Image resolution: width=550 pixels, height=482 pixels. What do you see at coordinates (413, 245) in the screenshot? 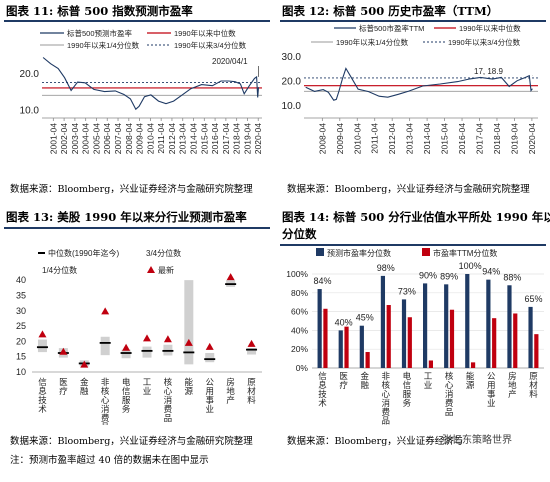
I see `fig14-title-rule` at bounding box center [413, 245].